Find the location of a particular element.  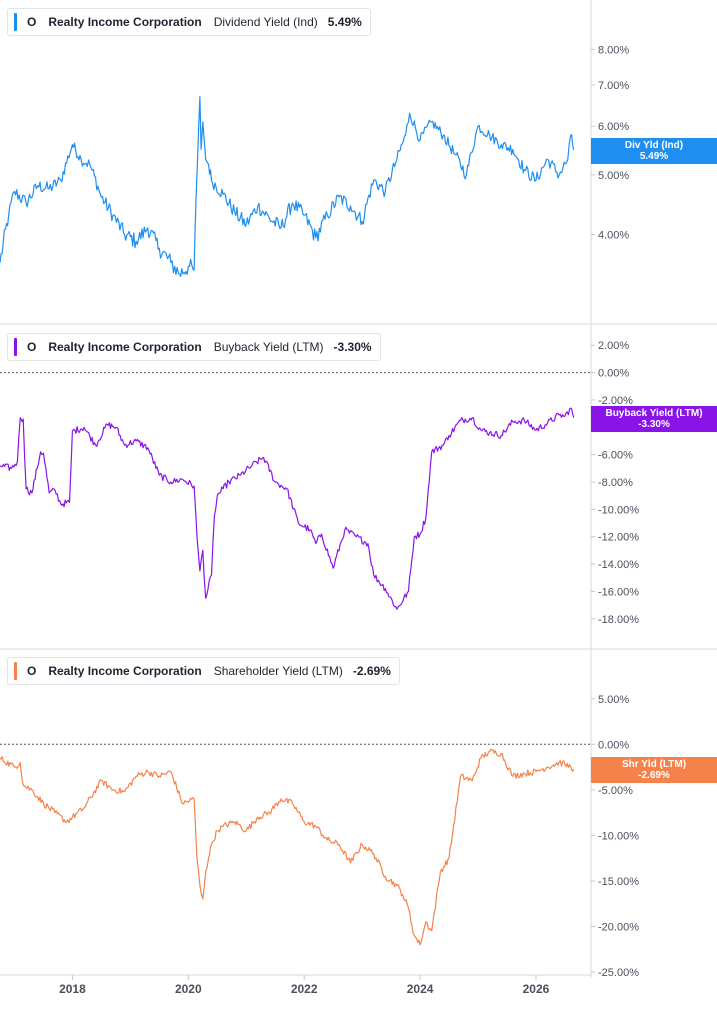

legend-metric: Dividend Yield (Ind) is located at coordinates (265, 22).